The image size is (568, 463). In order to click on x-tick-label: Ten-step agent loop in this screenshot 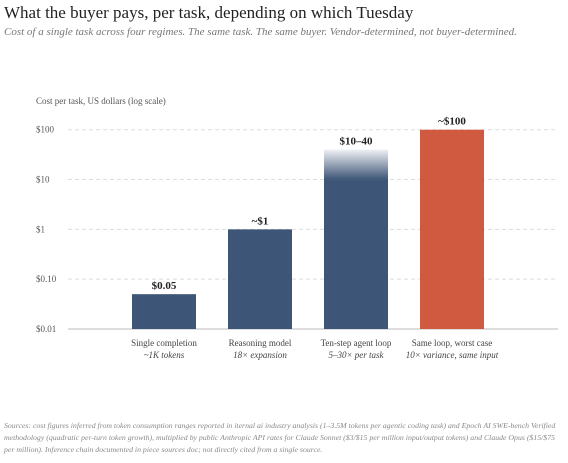, I will do `click(356, 343)`.